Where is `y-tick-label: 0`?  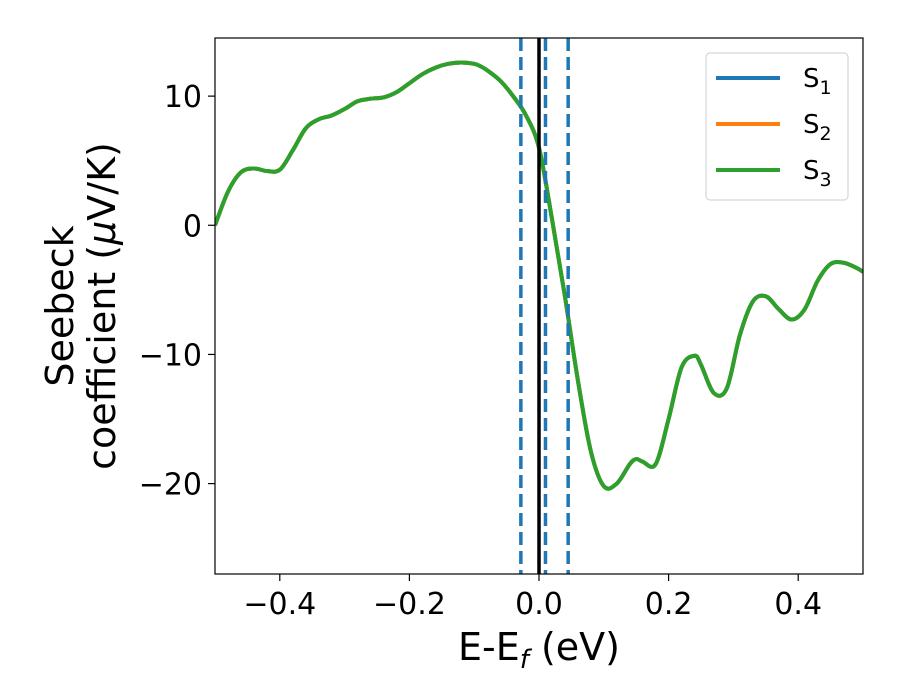 y-tick-label: 0 is located at coordinates (192, 226).